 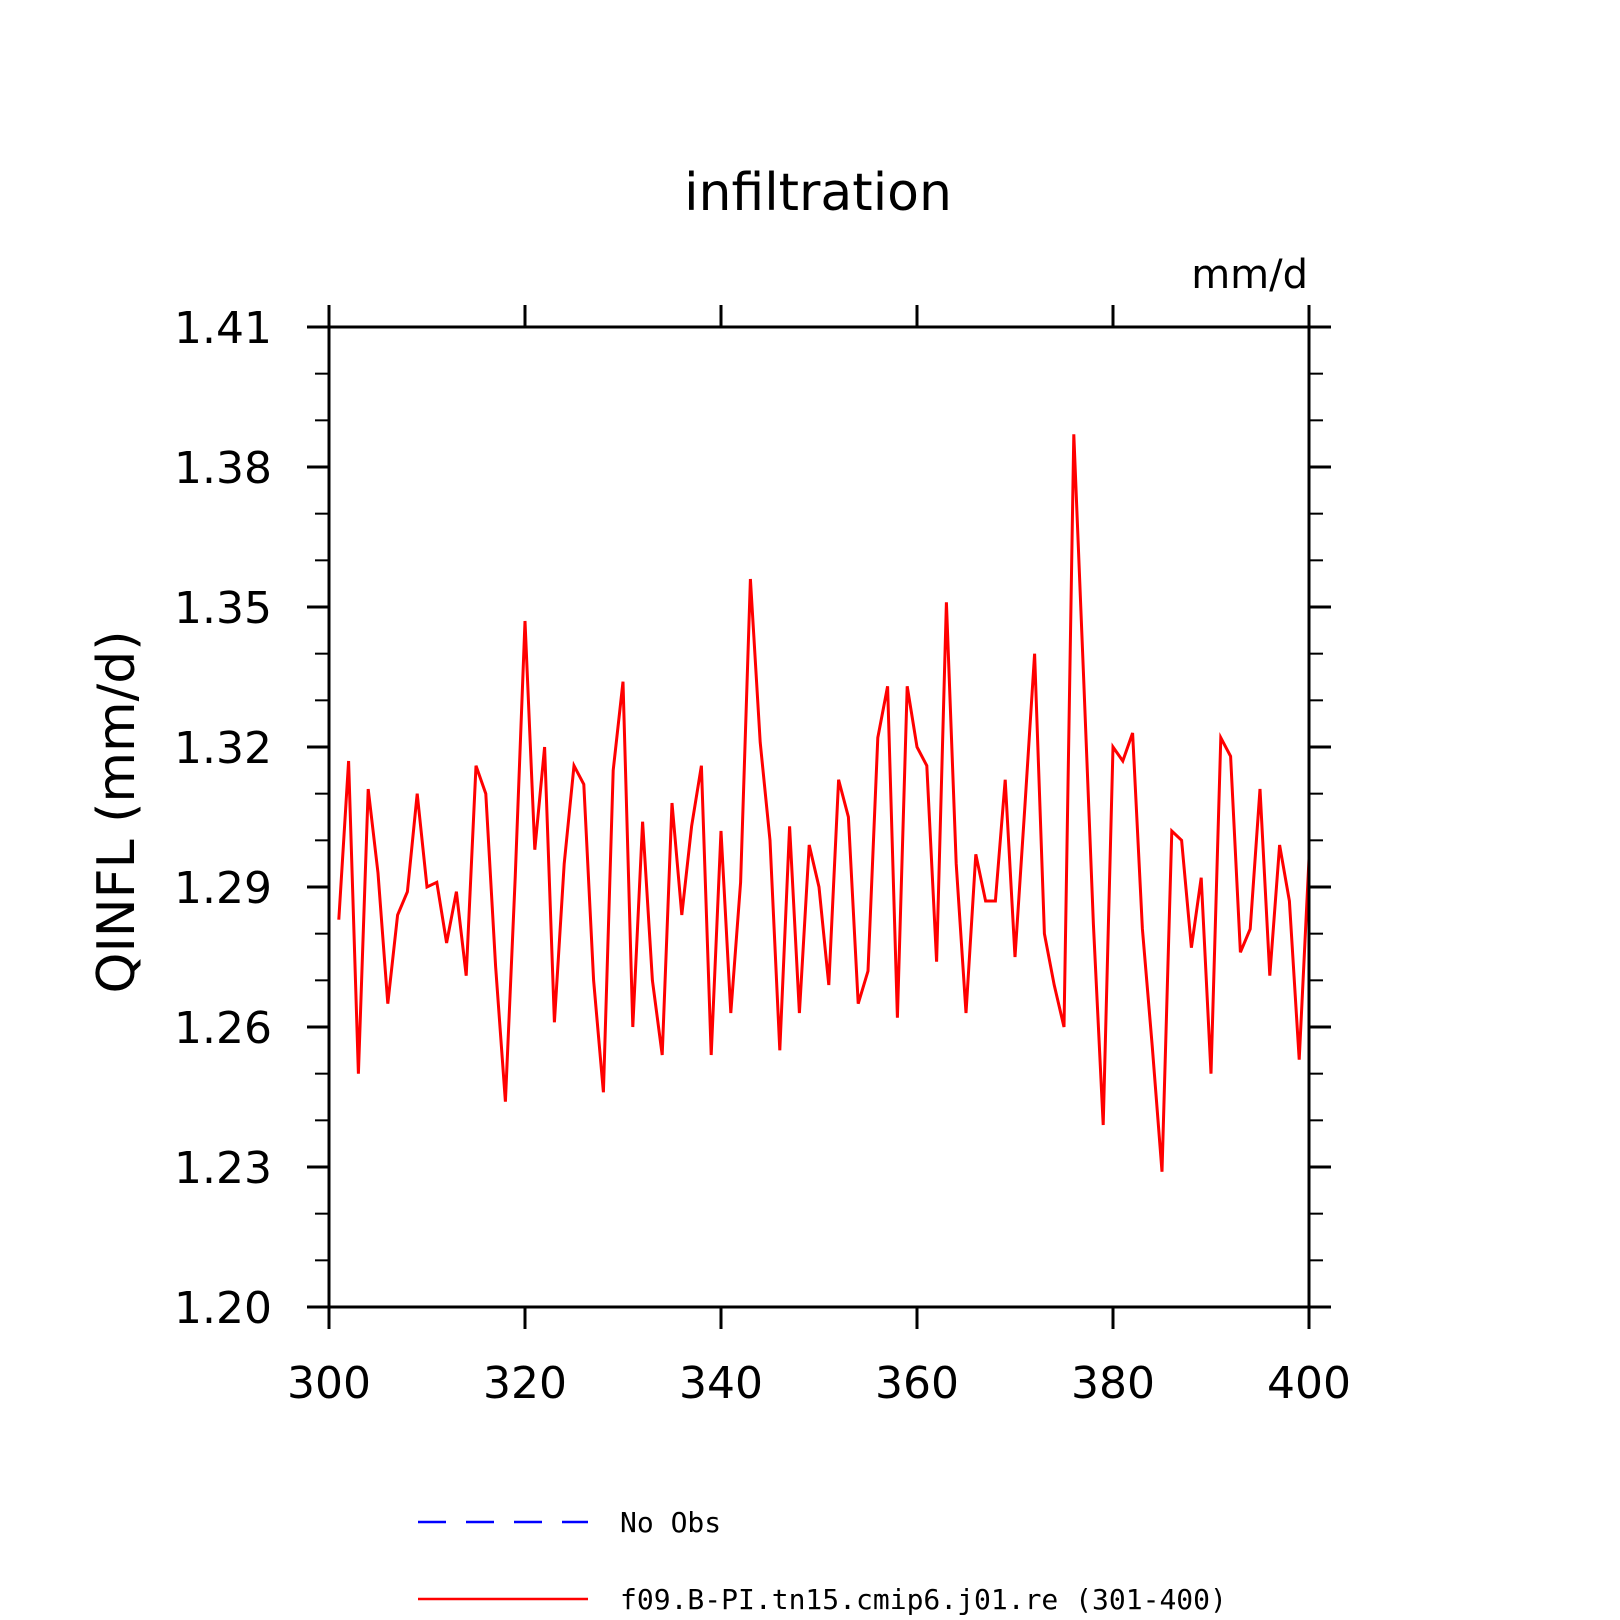 What do you see at coordinates (721, 1383) in the screenshot?
I see `x-tick-label: 340` at bounding box center [721, 1383].